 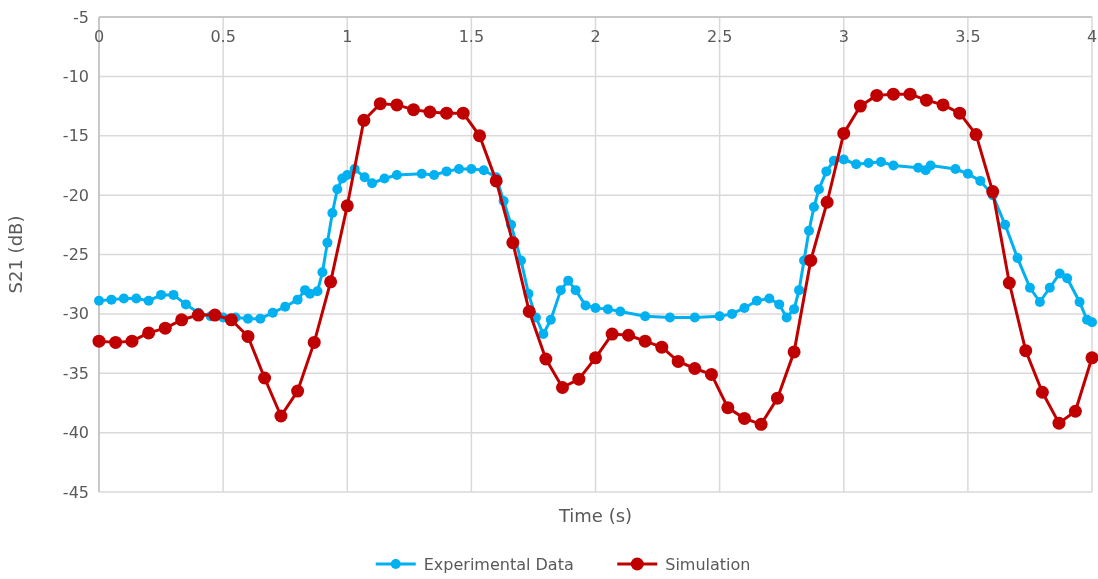 What do you see at coordinates (99, 36) in the screenshot?
I see `x-tick-label: 0` at bounding box center [99, 36].